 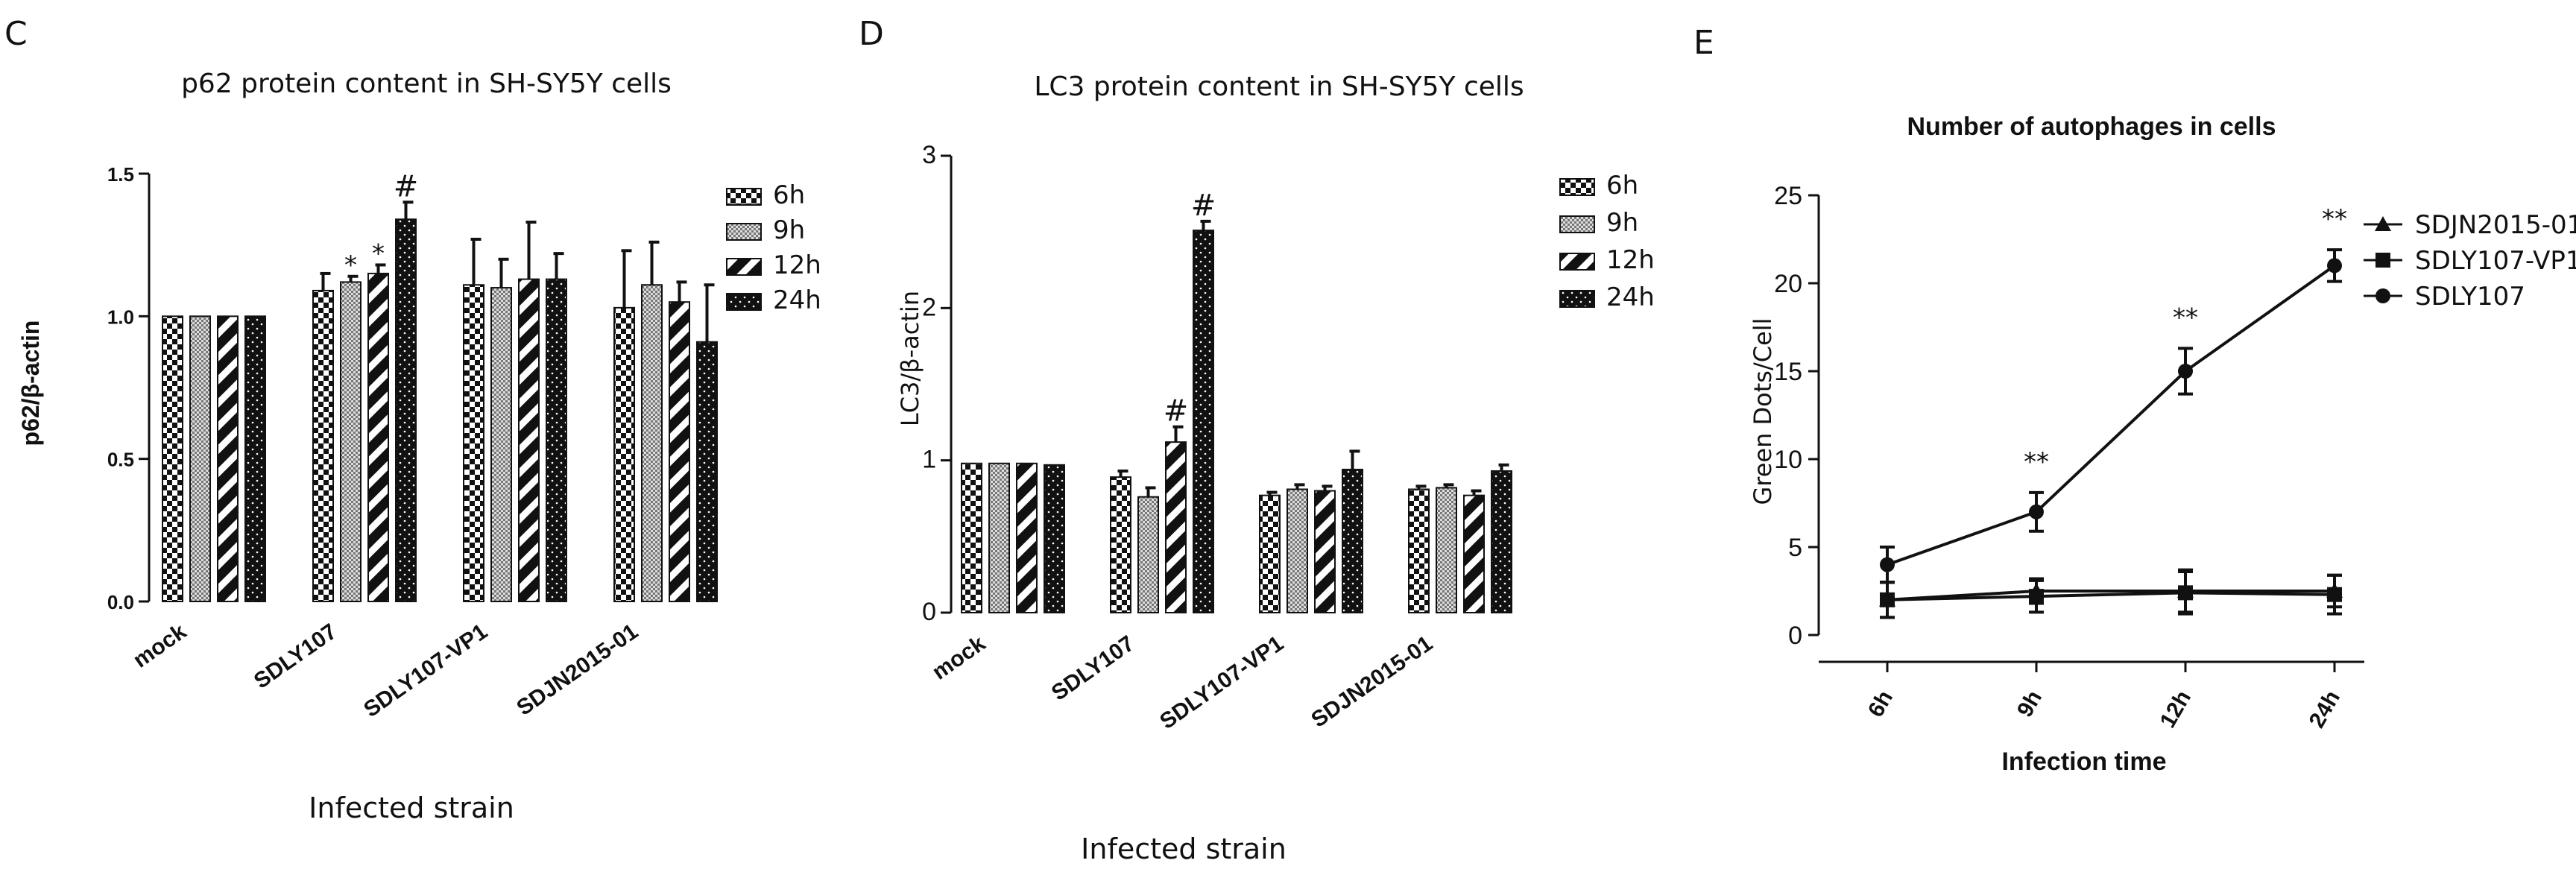 What do you see at coordinates (1788, 460) in the screenshot?
I see `y-tick-label: 10` at bounding box center [1788, 460].